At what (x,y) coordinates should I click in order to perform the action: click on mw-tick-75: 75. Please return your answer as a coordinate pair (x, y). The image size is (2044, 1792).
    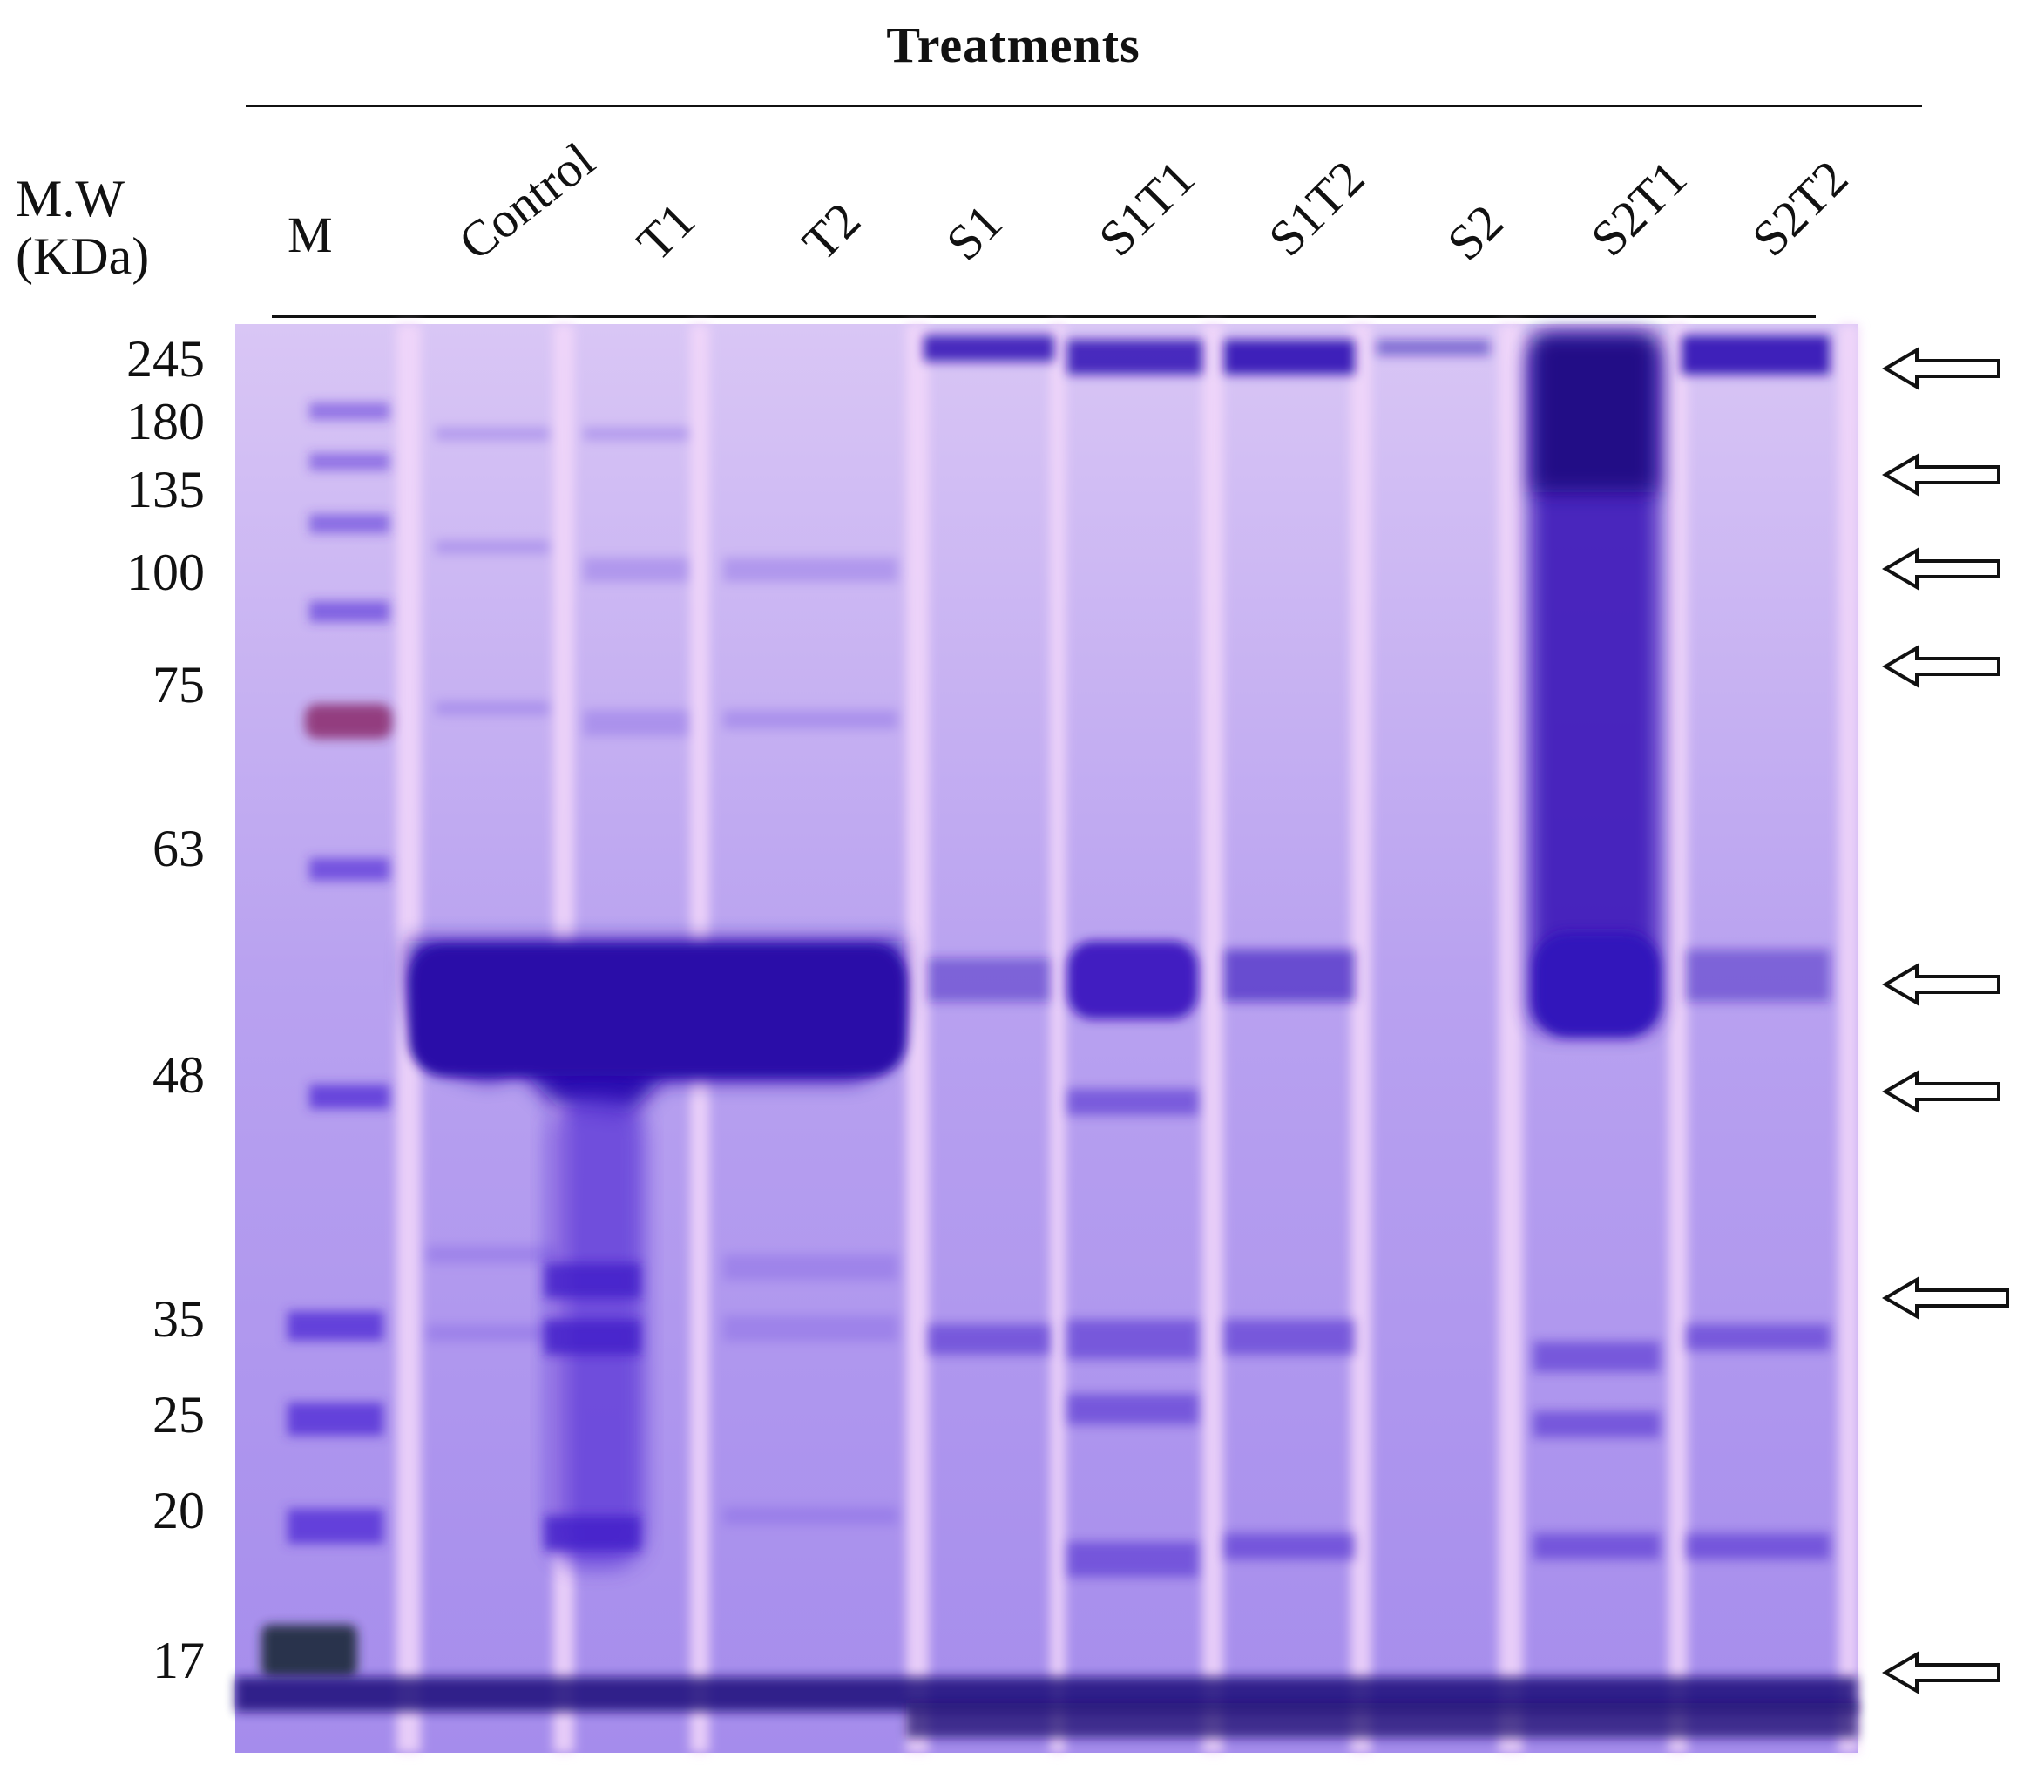
    Looking at the image, I should click on (178, 684).